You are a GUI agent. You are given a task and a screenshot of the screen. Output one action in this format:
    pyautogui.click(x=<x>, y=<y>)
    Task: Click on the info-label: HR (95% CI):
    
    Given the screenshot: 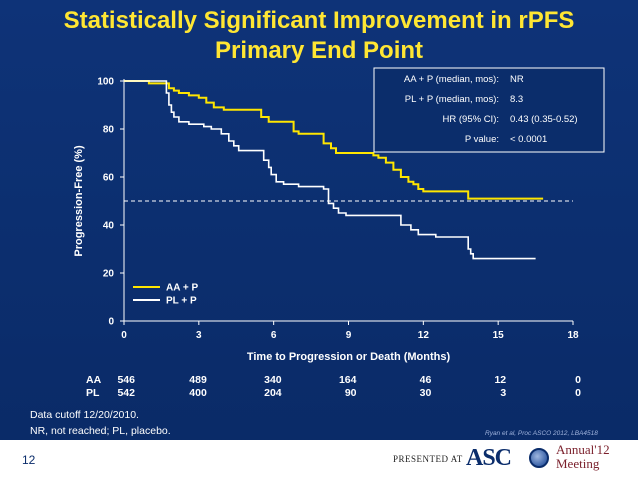 What is the action you would take?
    pyautogui.click(x=471, y=119)
    